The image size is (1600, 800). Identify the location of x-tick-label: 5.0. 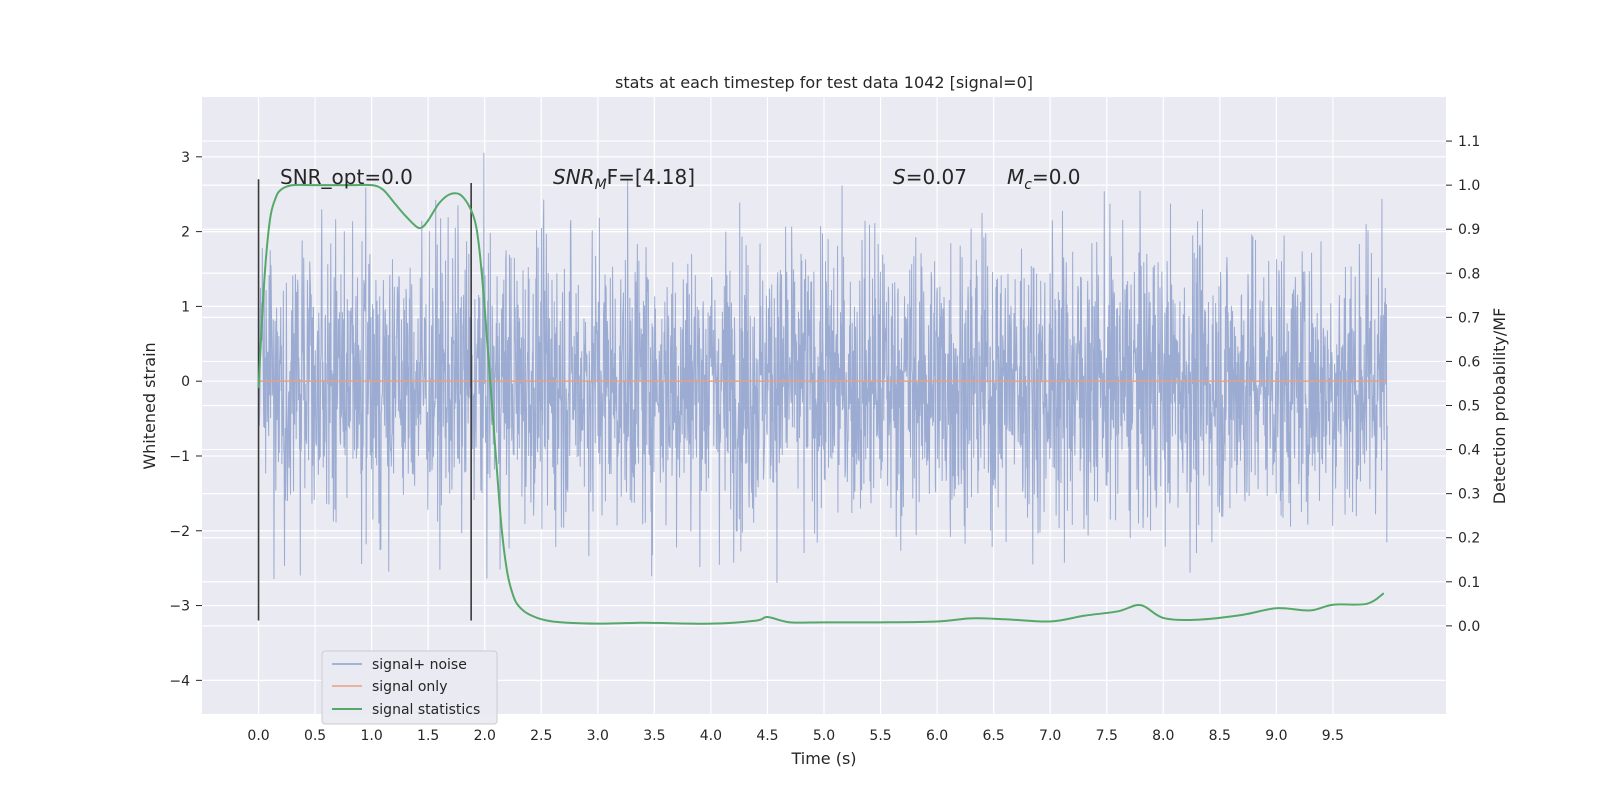
(824, 736).